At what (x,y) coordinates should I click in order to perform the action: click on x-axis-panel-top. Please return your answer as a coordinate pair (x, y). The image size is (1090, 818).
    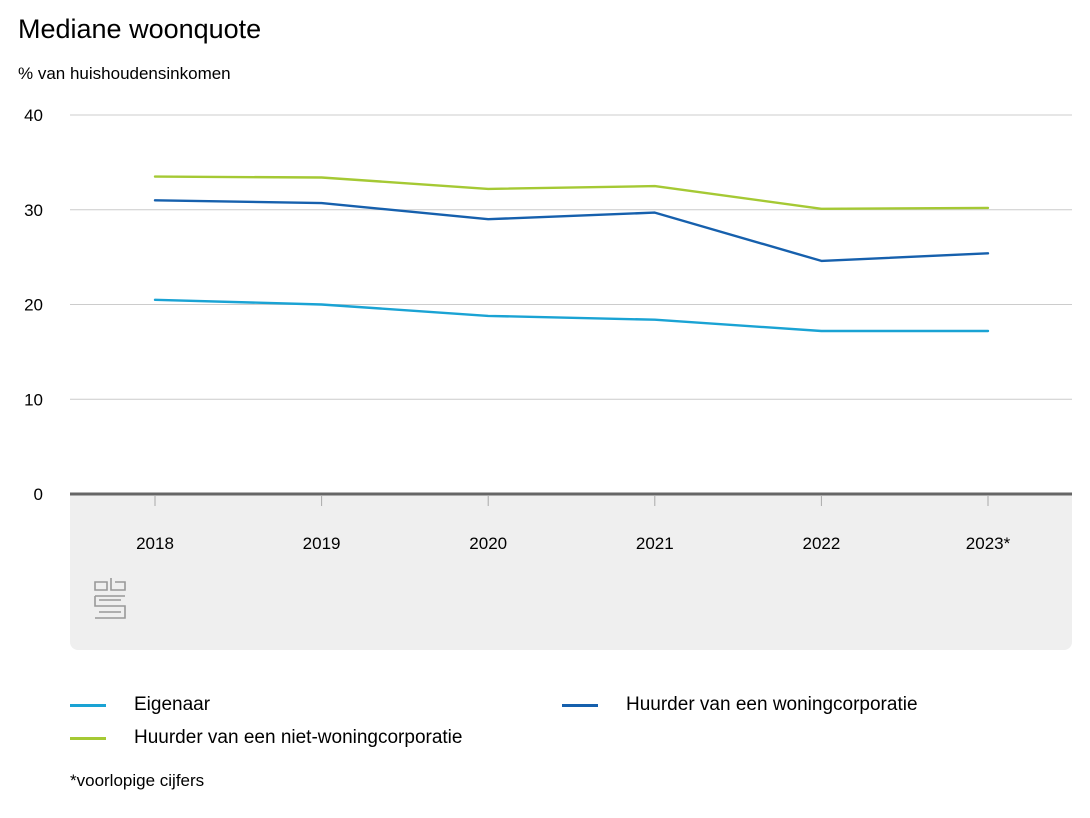
    Looking at the image, I should click on (571, 499).